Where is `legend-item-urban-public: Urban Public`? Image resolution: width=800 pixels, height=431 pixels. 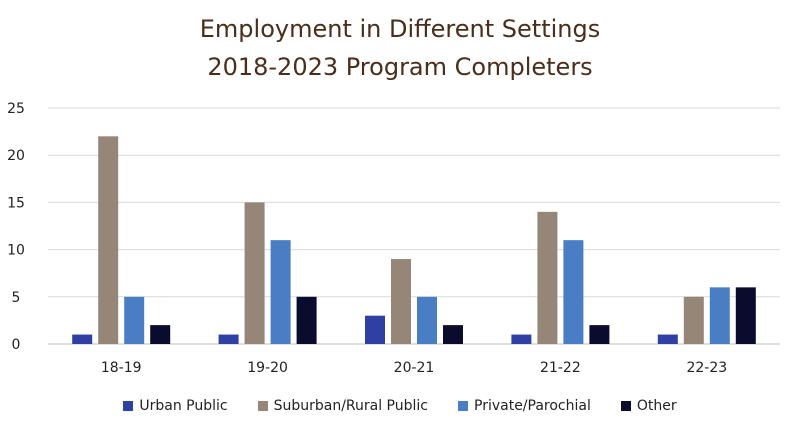
legend-item-urban-public: Urban Public is located at coordinates (175, 406).